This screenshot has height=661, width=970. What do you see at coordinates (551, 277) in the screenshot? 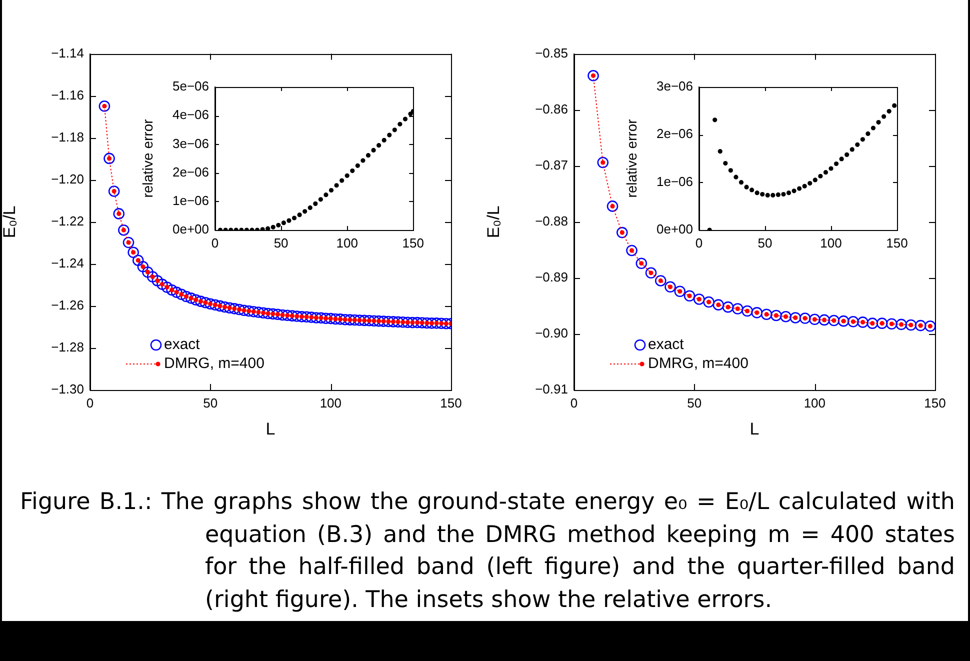
I see `y-tick-label: −0.89` at bounding box center [551, 277].